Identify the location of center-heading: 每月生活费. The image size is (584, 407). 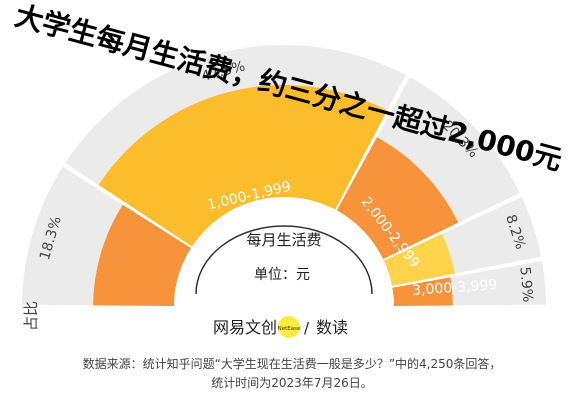
(283, 240).